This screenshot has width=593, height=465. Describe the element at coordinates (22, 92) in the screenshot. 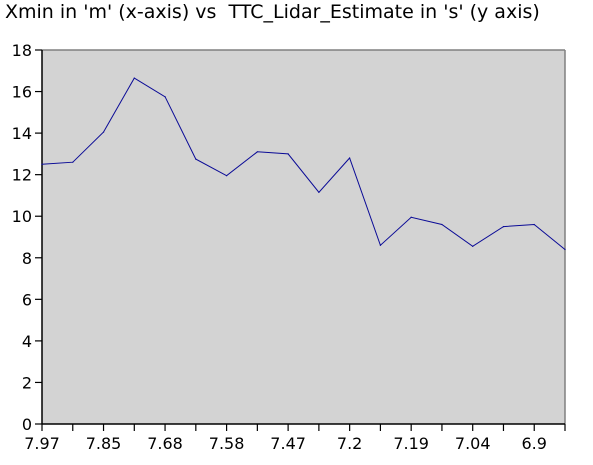

I see `y-tick-label: 16` at that location.